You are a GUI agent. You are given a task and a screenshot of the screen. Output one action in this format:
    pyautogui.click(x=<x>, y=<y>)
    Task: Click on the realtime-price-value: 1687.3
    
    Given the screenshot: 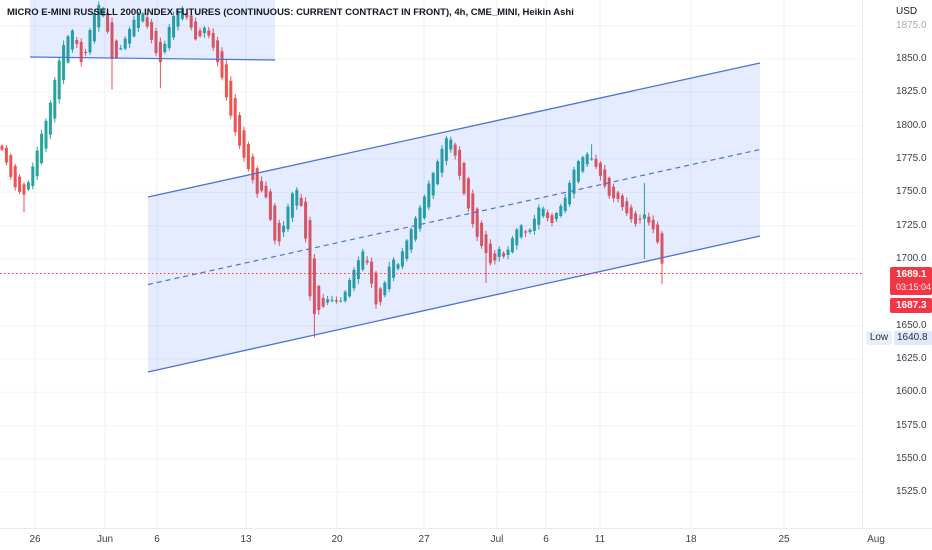 What is the action you would take?
    pyautogui.click(x=911, y=305)
    